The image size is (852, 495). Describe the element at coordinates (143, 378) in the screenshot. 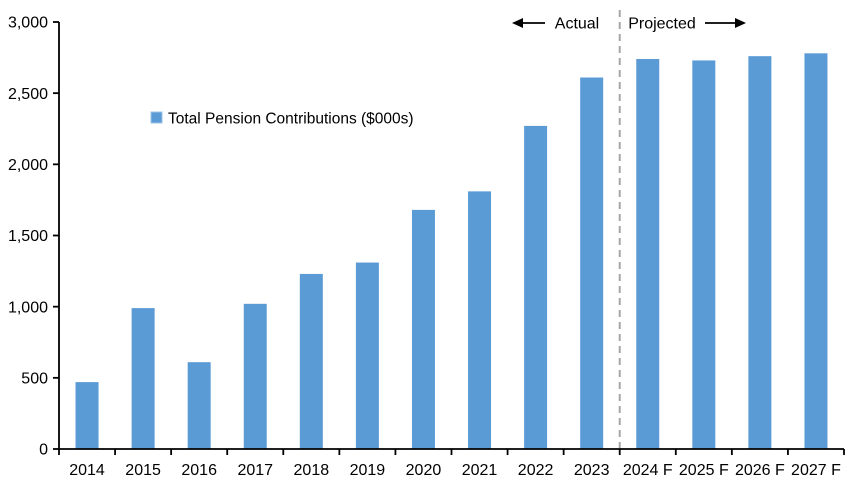

I see `bar-2015` at that location.